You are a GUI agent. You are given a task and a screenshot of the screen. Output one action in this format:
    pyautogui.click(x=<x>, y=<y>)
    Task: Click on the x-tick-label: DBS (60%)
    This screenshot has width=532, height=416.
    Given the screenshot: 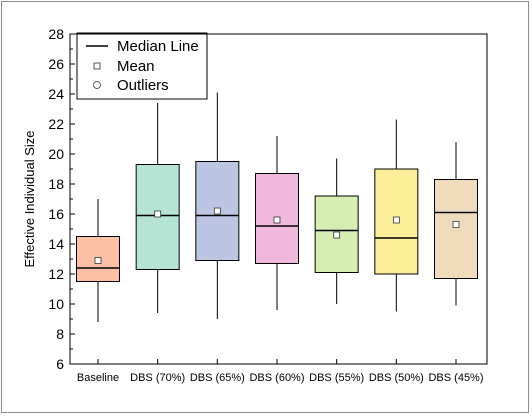 What is the action you would take?
    pyautogui.click(x=276, y=378)
    